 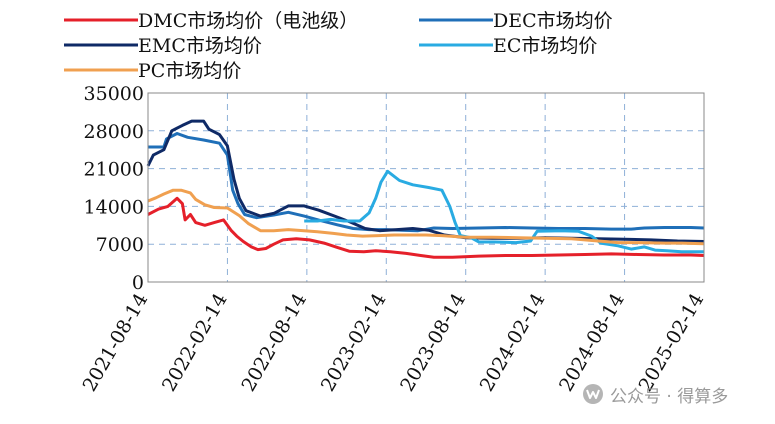 What do you see at coordinates (114, 170) in the screenshot?
I see `y-tick-label: 21000` at bounding box center [114, 170].